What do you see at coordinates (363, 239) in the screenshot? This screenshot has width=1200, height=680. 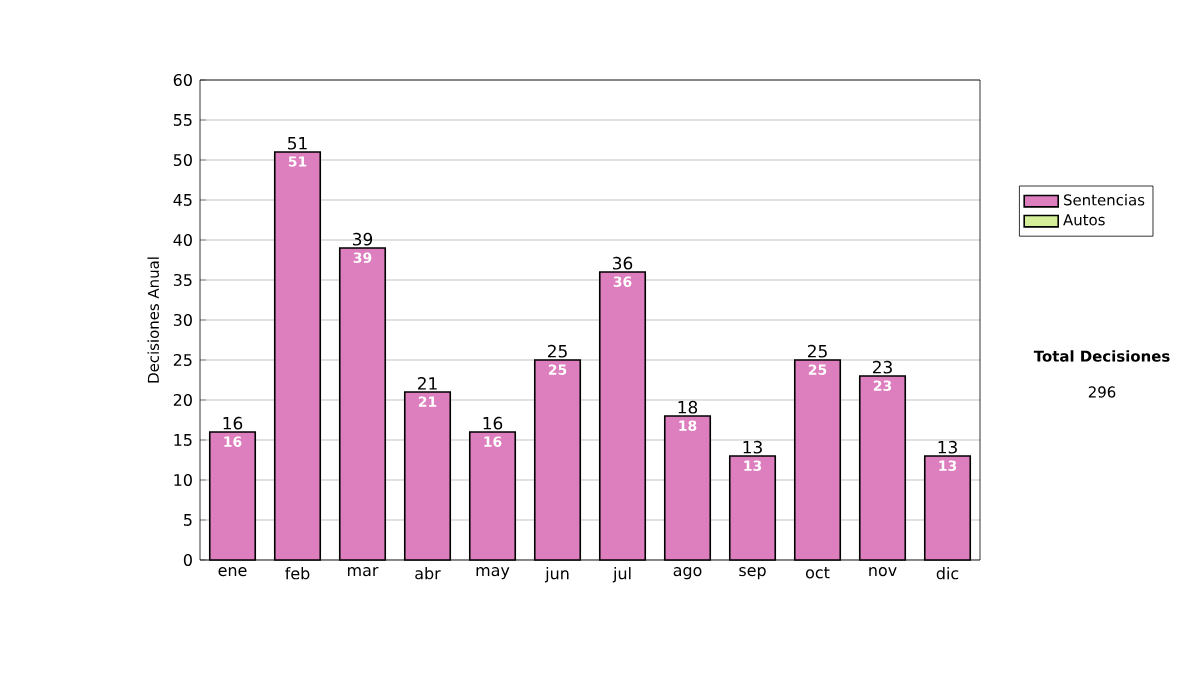 I see `total-label: 39` at bounding box center [363, 239].